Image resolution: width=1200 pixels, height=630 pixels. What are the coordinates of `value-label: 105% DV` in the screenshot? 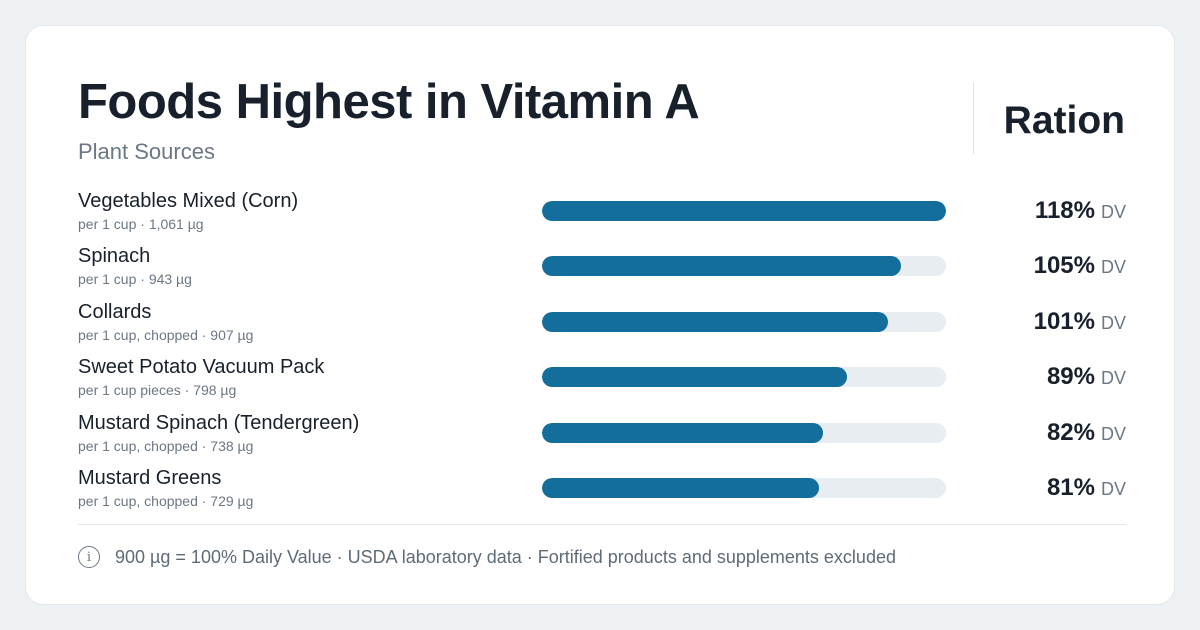 It's located at (1080, 267).